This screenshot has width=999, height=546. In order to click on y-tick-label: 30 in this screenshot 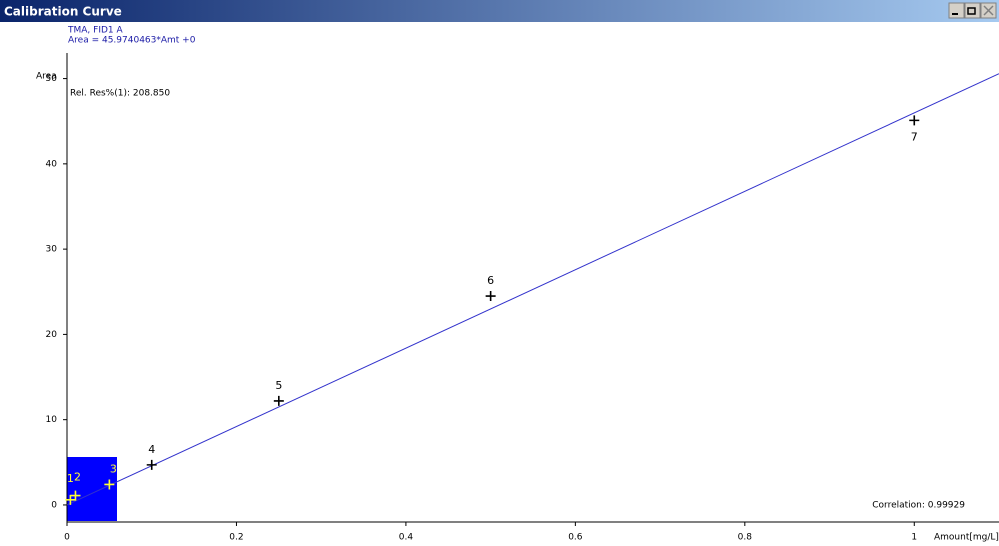, I will do `click(52, 250)`.